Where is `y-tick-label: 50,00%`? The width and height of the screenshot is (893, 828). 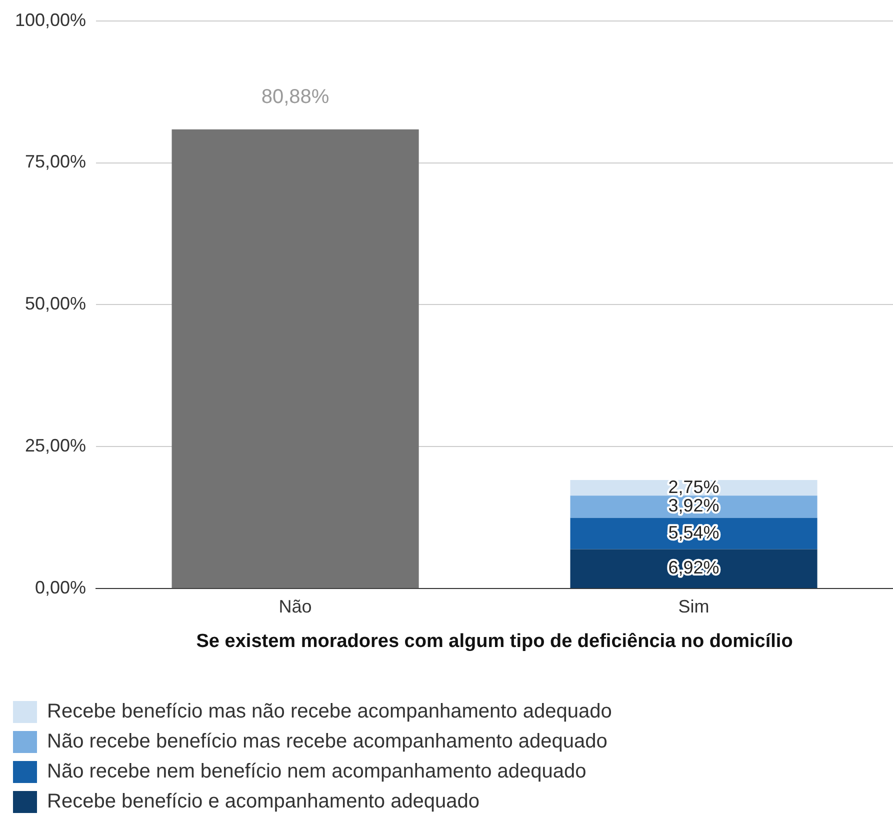 y-tick-label: 50,00% is located at coordinates (55, 304).